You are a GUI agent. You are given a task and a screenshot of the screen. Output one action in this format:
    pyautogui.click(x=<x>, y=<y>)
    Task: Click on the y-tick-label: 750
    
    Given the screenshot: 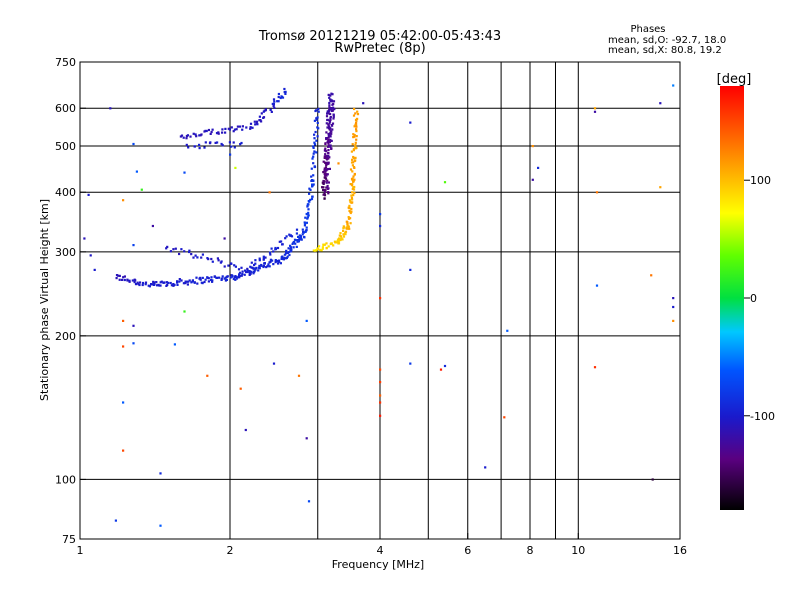 What is the action you would take?
    pyautogui.click(x=65, y=62)
    